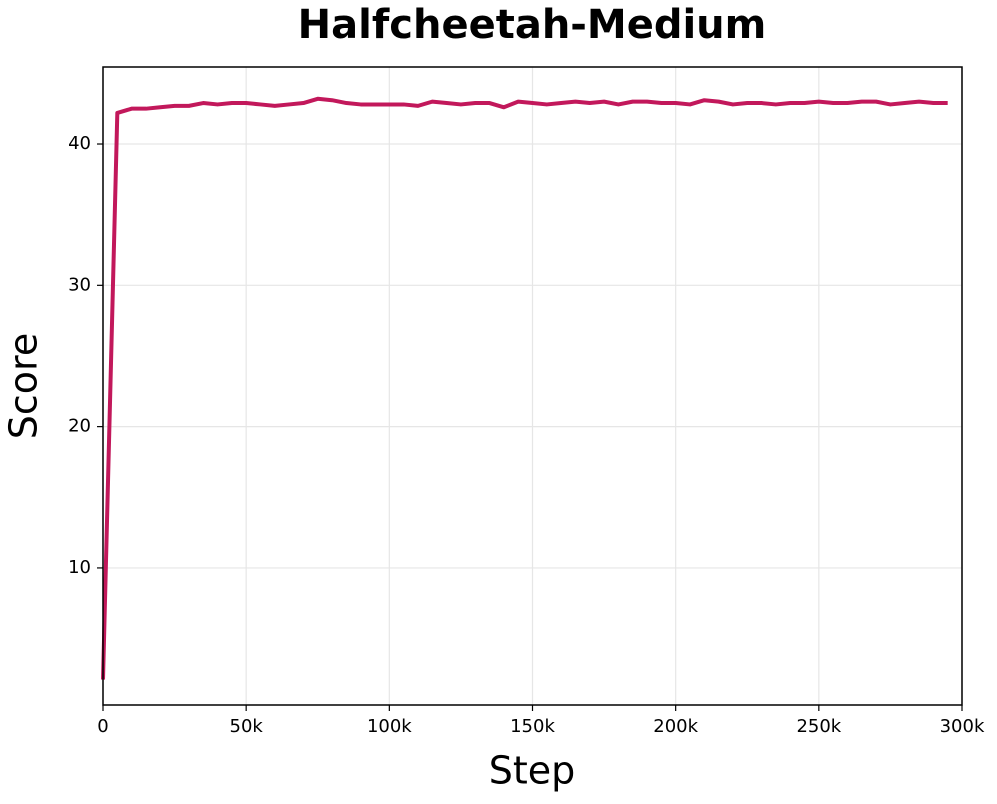 The image size is (997, 804). What do you see at coordinates (675, 726) in the screenshot?
I see `x-tick-label: 200k` at bounding box center [675, 726].